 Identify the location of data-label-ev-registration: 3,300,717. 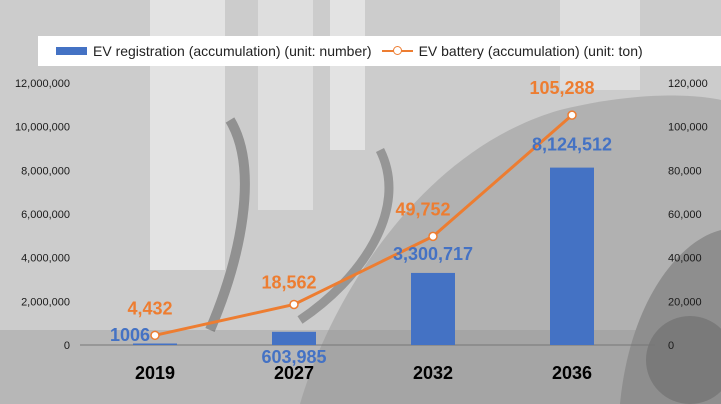
(433, 254).